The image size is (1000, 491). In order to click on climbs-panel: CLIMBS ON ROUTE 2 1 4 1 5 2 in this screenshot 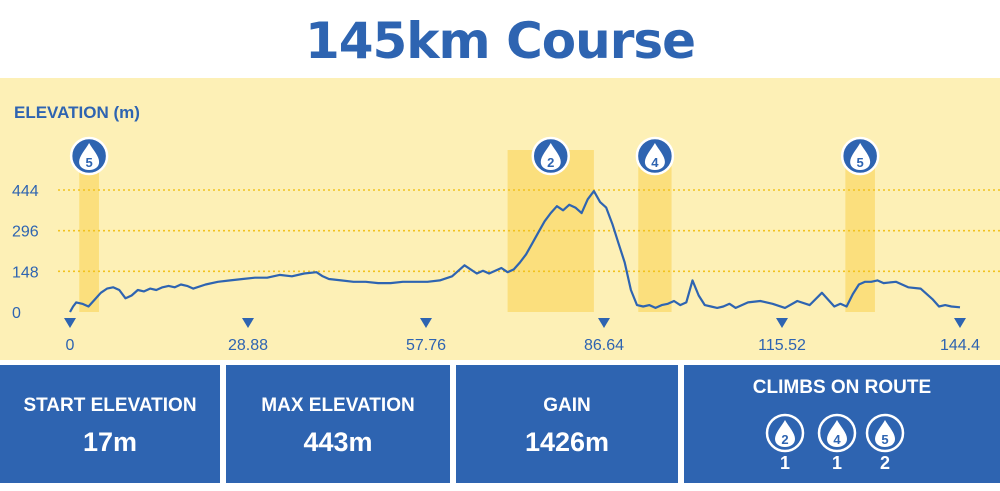, I will do `click(842, 424)`.